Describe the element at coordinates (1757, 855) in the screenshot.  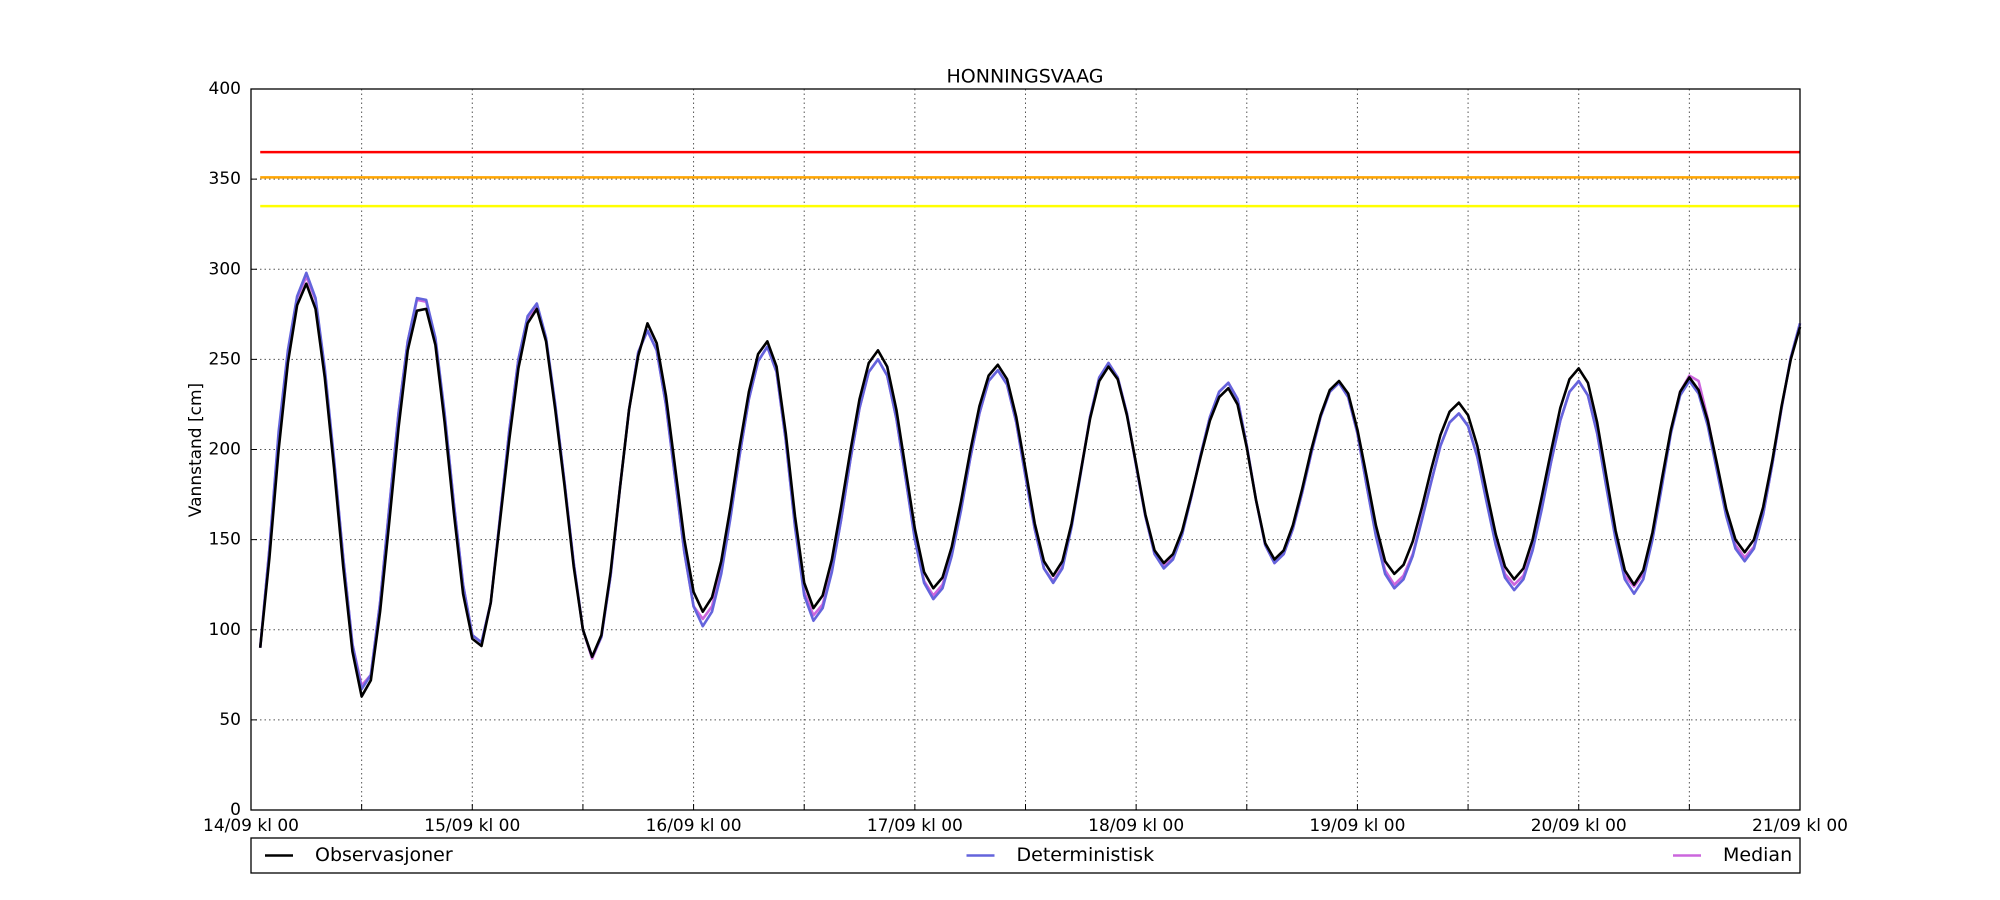
I see `legend-text: Median` at that location.